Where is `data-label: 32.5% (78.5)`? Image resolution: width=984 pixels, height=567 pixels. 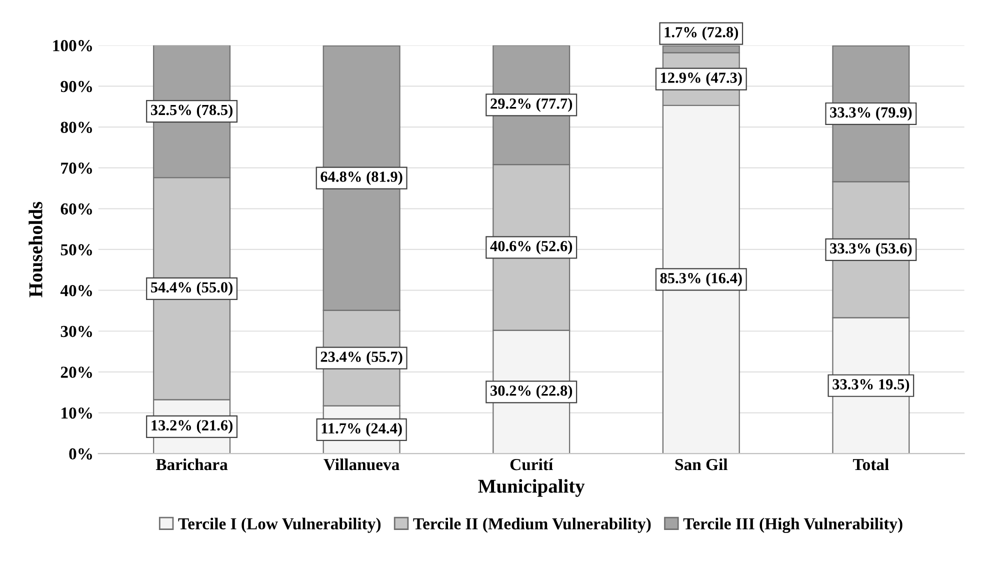
data-label: 32.5% (78.5) is located at coordinates (191, 111).